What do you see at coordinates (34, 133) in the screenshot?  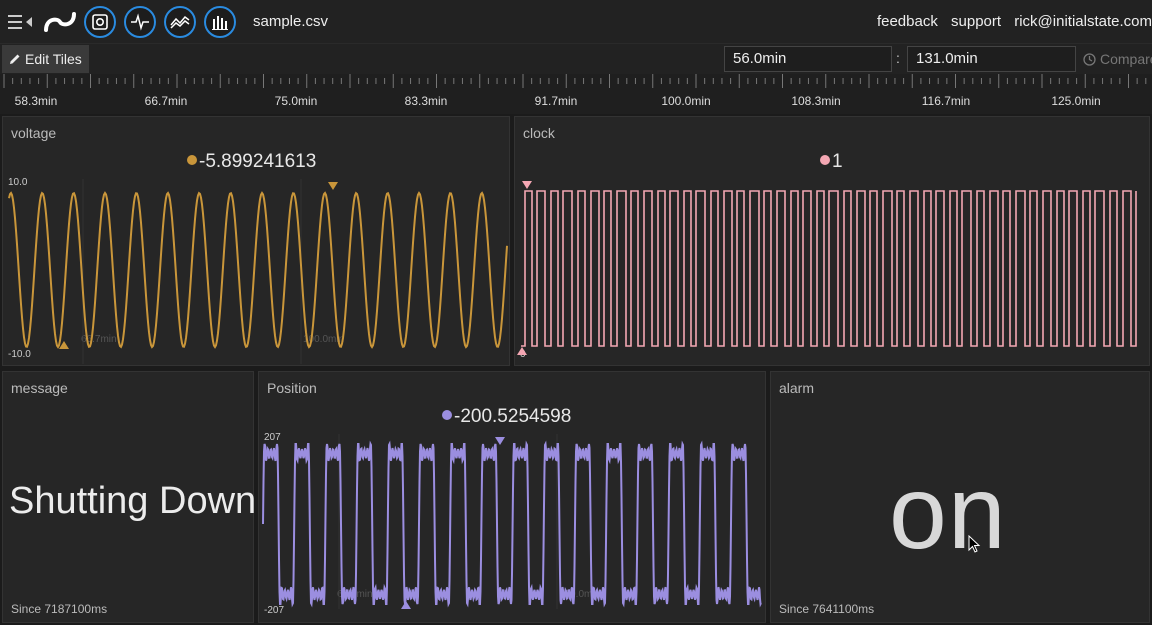 I see `tile-title: voltage` at bounding box center [34, 133].